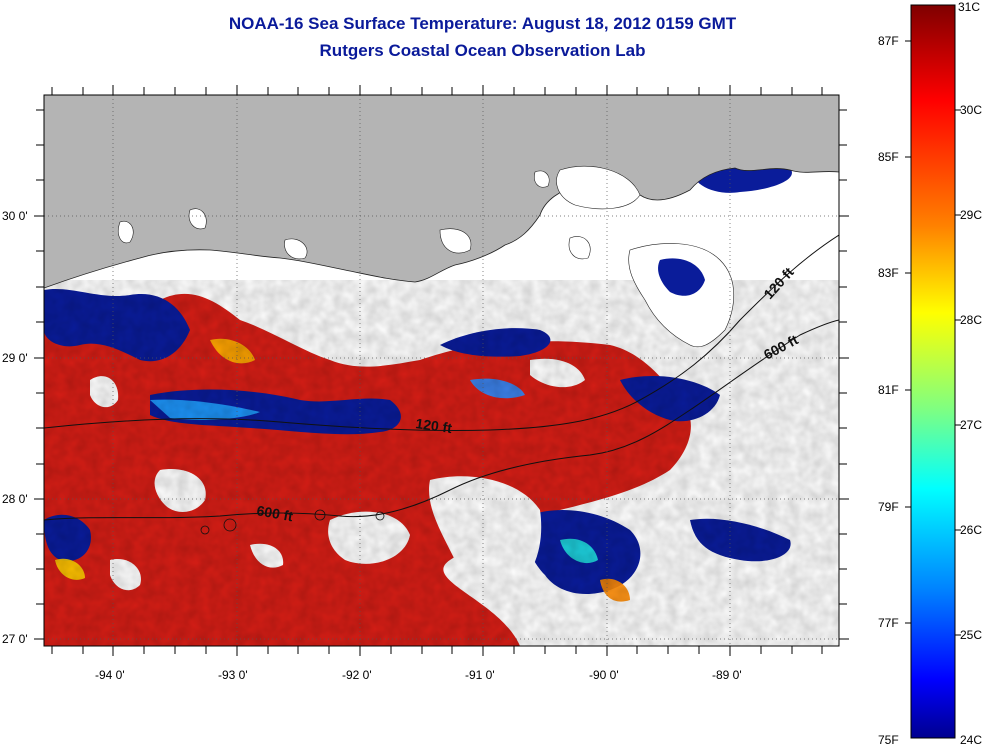 This screenshot has height=754, width=992. I want to click on lon-label-92: -92 0', so click(357, 675).